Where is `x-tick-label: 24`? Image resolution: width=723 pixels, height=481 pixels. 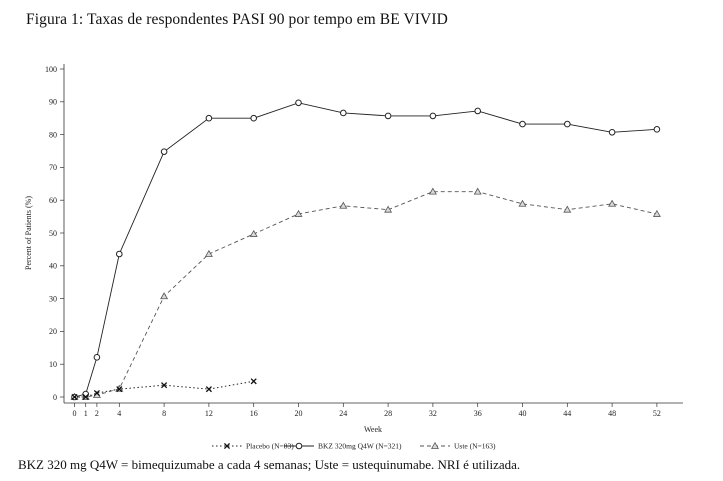 x-tick-label: 24 is located at coordinates (343, 413).